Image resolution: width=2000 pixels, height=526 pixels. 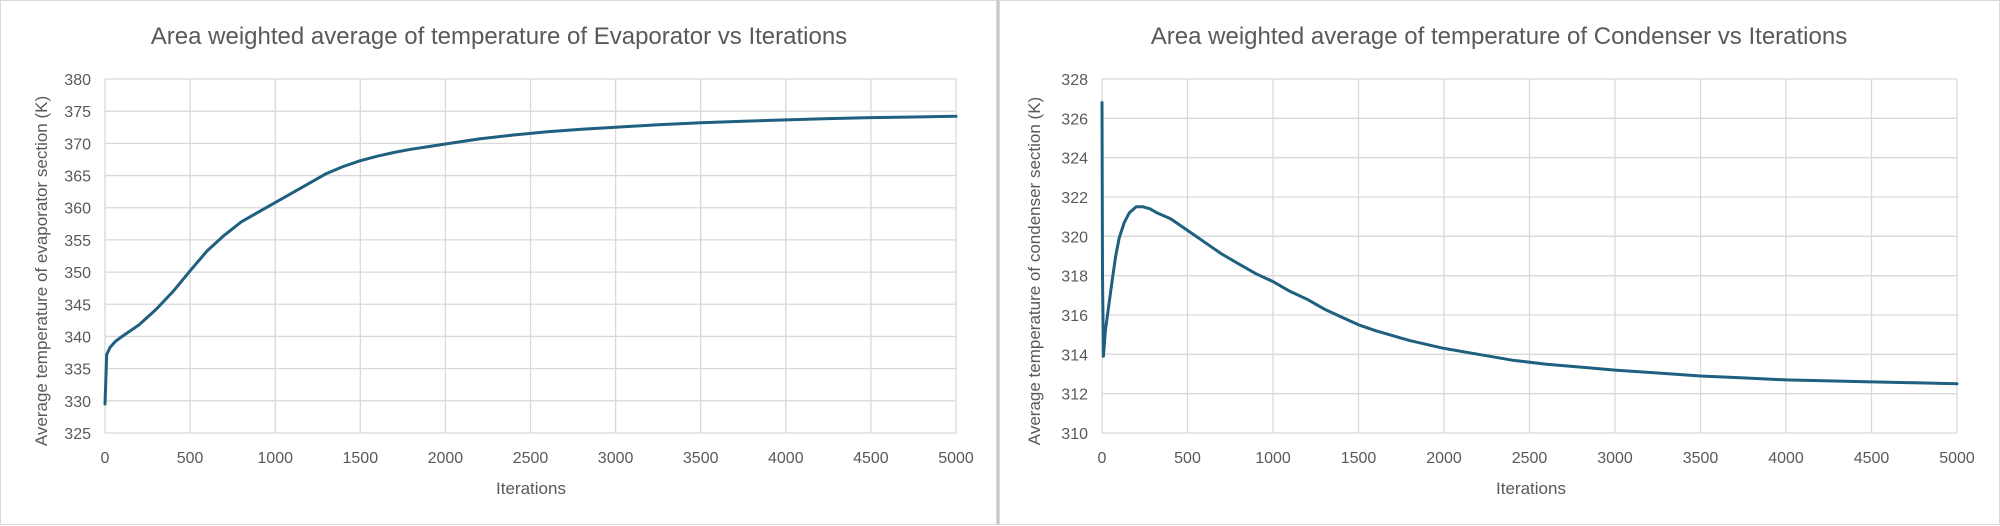 I want to click on evaporator-x-tick-label: 1000, so click(x=275, y=458).